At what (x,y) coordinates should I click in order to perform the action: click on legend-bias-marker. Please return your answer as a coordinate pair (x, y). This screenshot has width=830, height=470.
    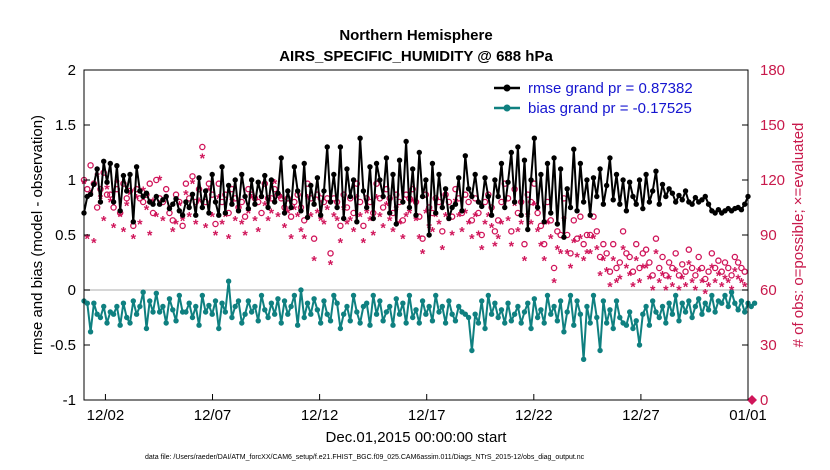
    Looking at the image, I should click on (507, 108).